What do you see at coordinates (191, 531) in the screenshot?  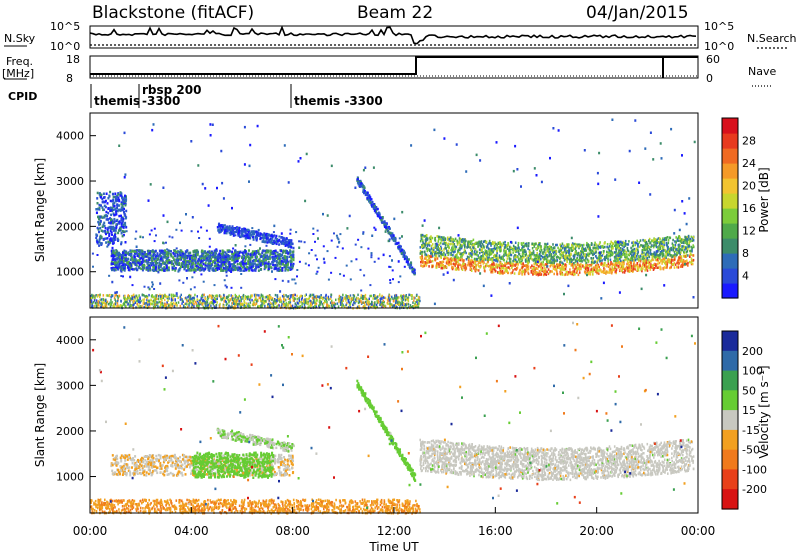 I see `x-tick-label: 04:00` at bounding box center [191, 531].